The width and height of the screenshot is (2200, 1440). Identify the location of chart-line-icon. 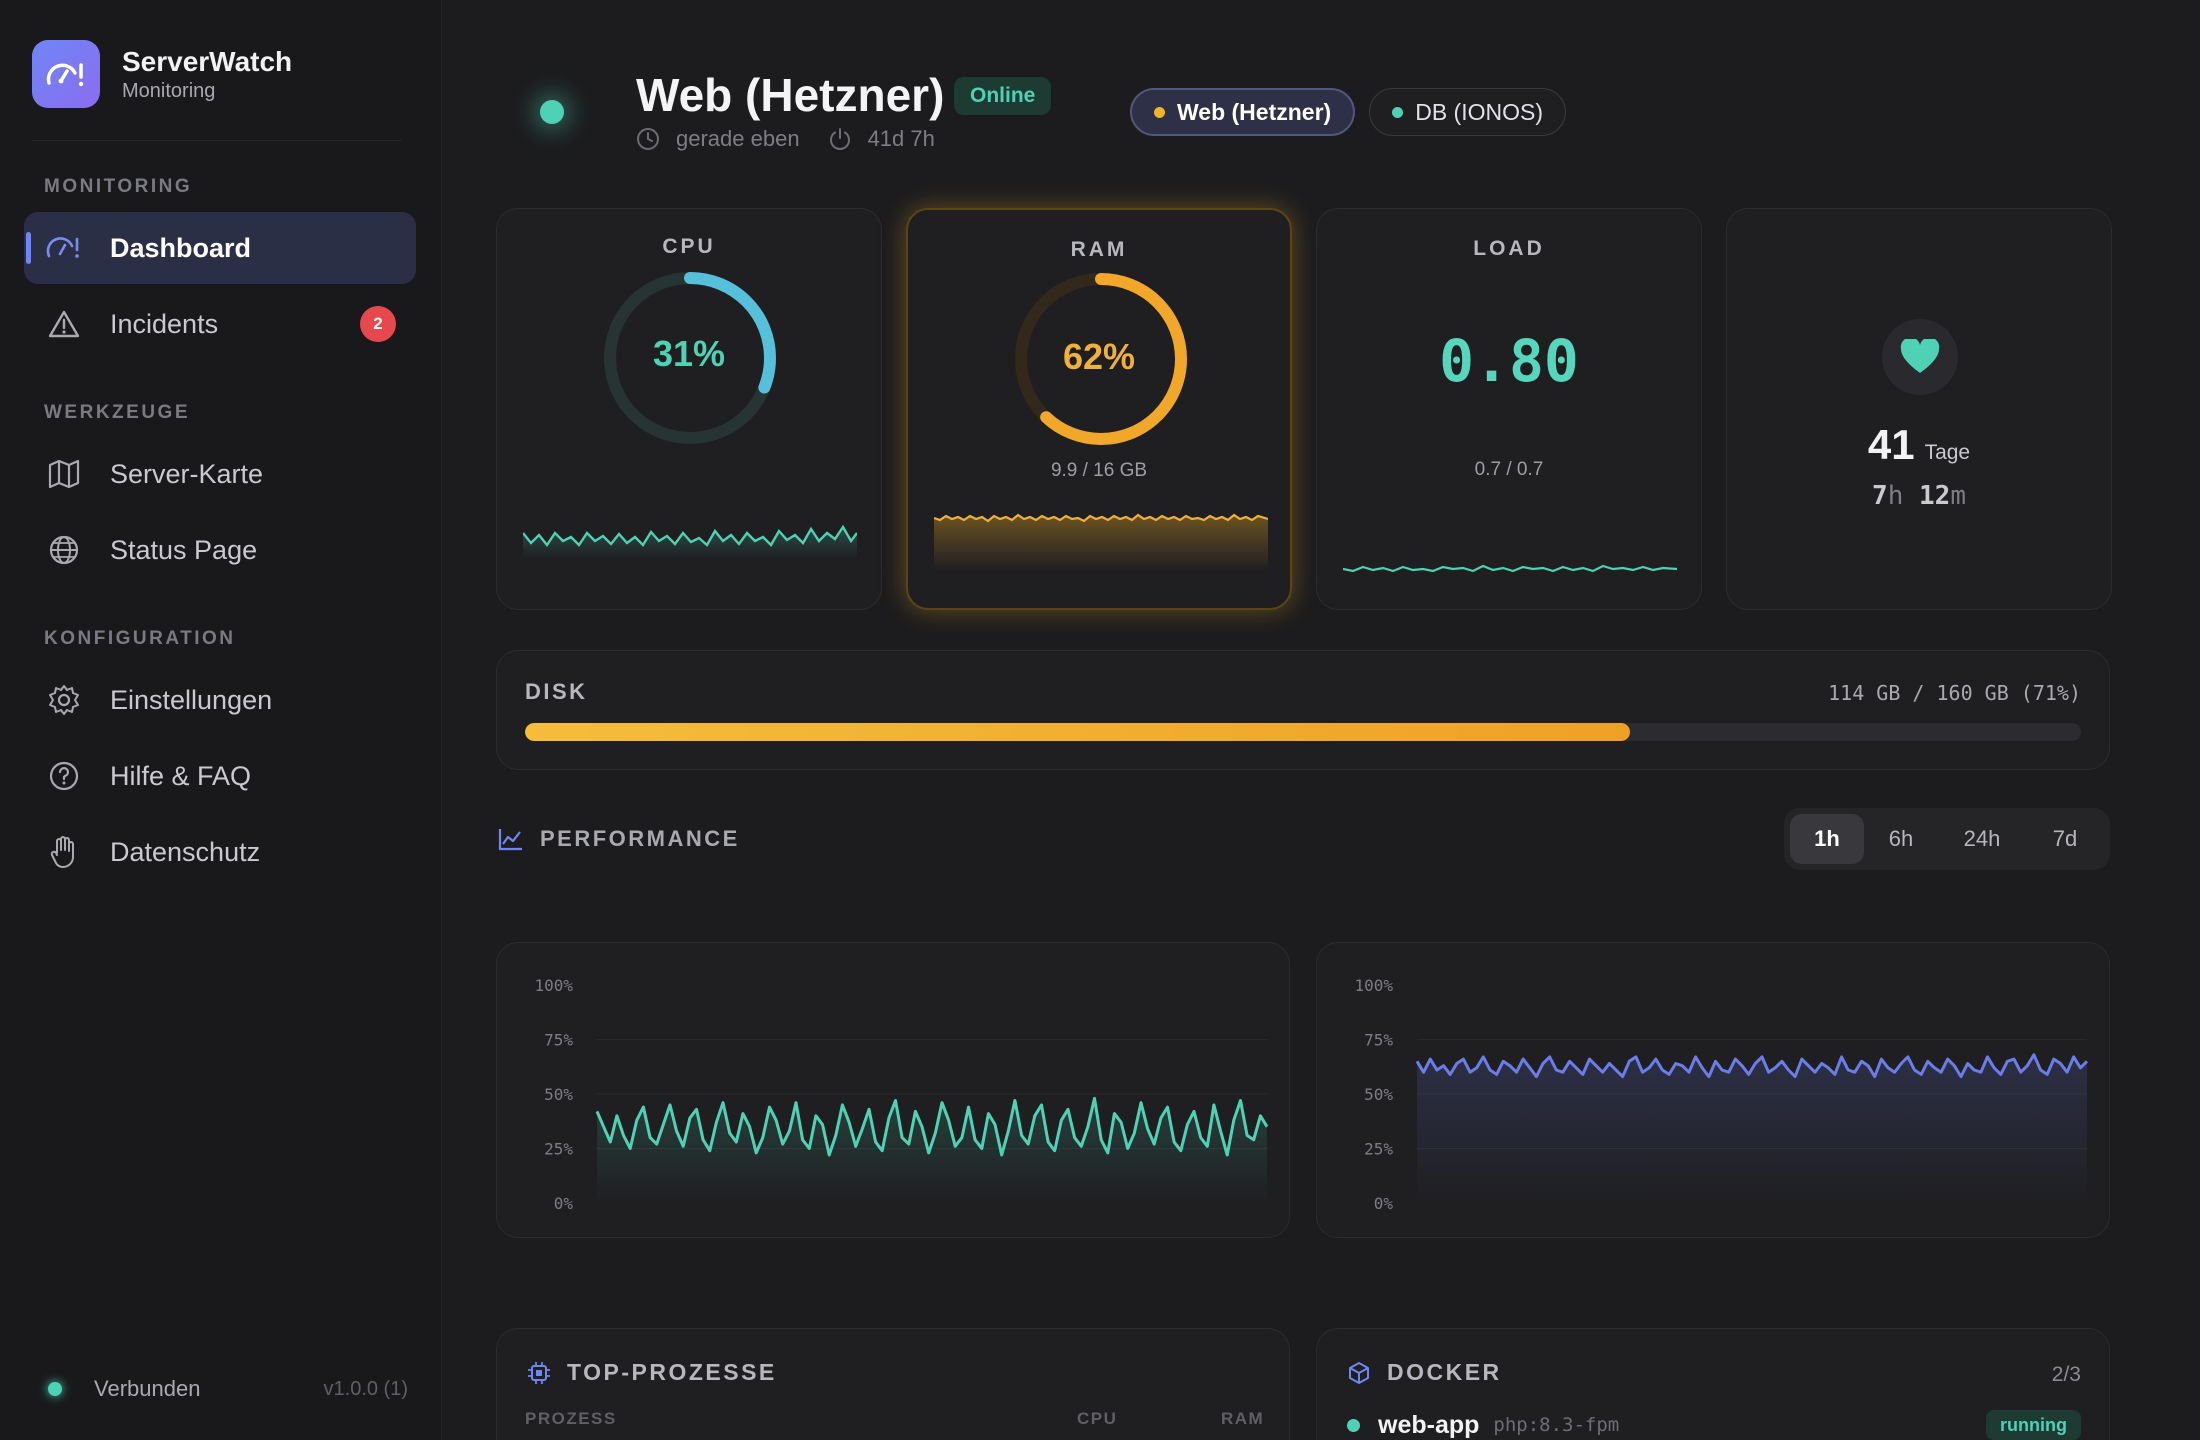
(510, 840).